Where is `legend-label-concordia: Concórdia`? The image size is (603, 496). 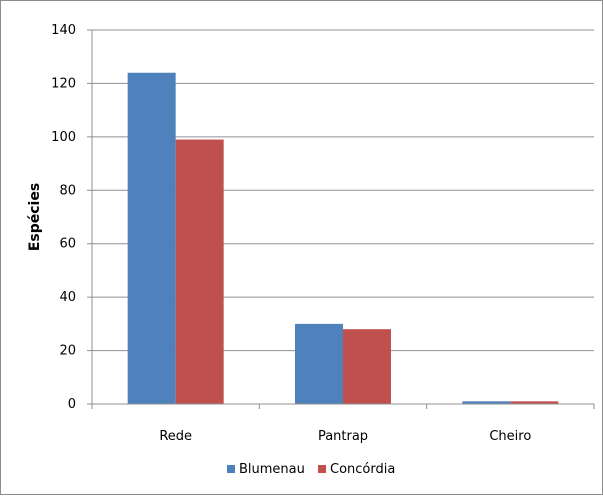 legend-label-concordia: Concórdia is located at coordinates (362, 469).